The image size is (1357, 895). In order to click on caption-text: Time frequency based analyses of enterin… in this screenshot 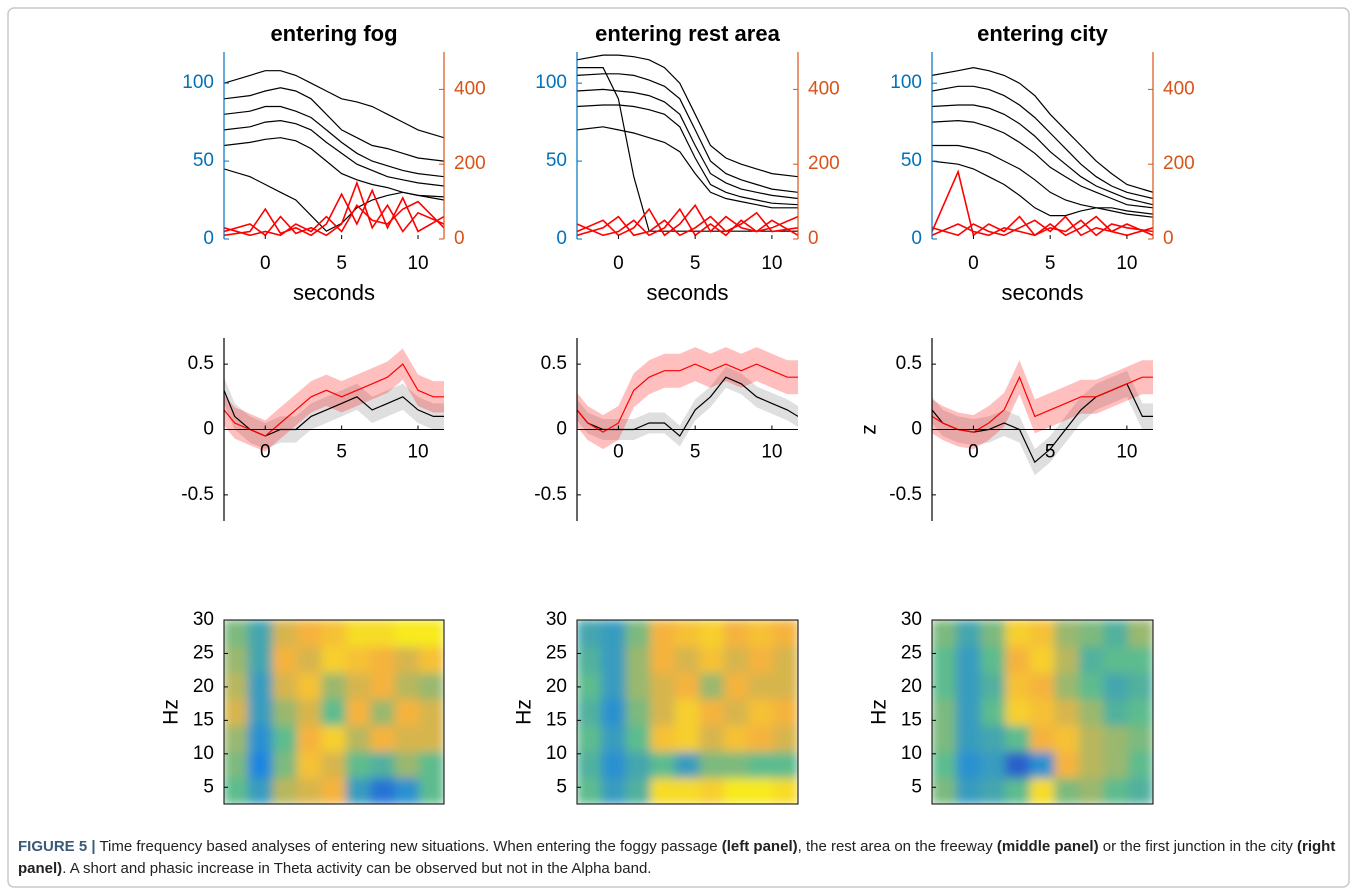, I will do `click(408, 846)`.